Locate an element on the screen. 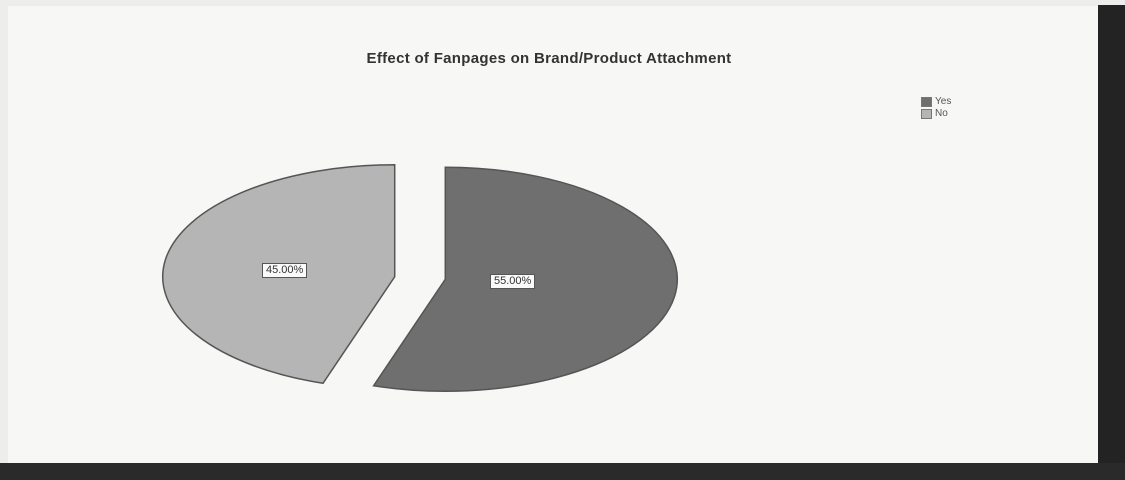 The image size is (1125, 480). legend-label-yes: Yes is located at coordinates (943, 101).